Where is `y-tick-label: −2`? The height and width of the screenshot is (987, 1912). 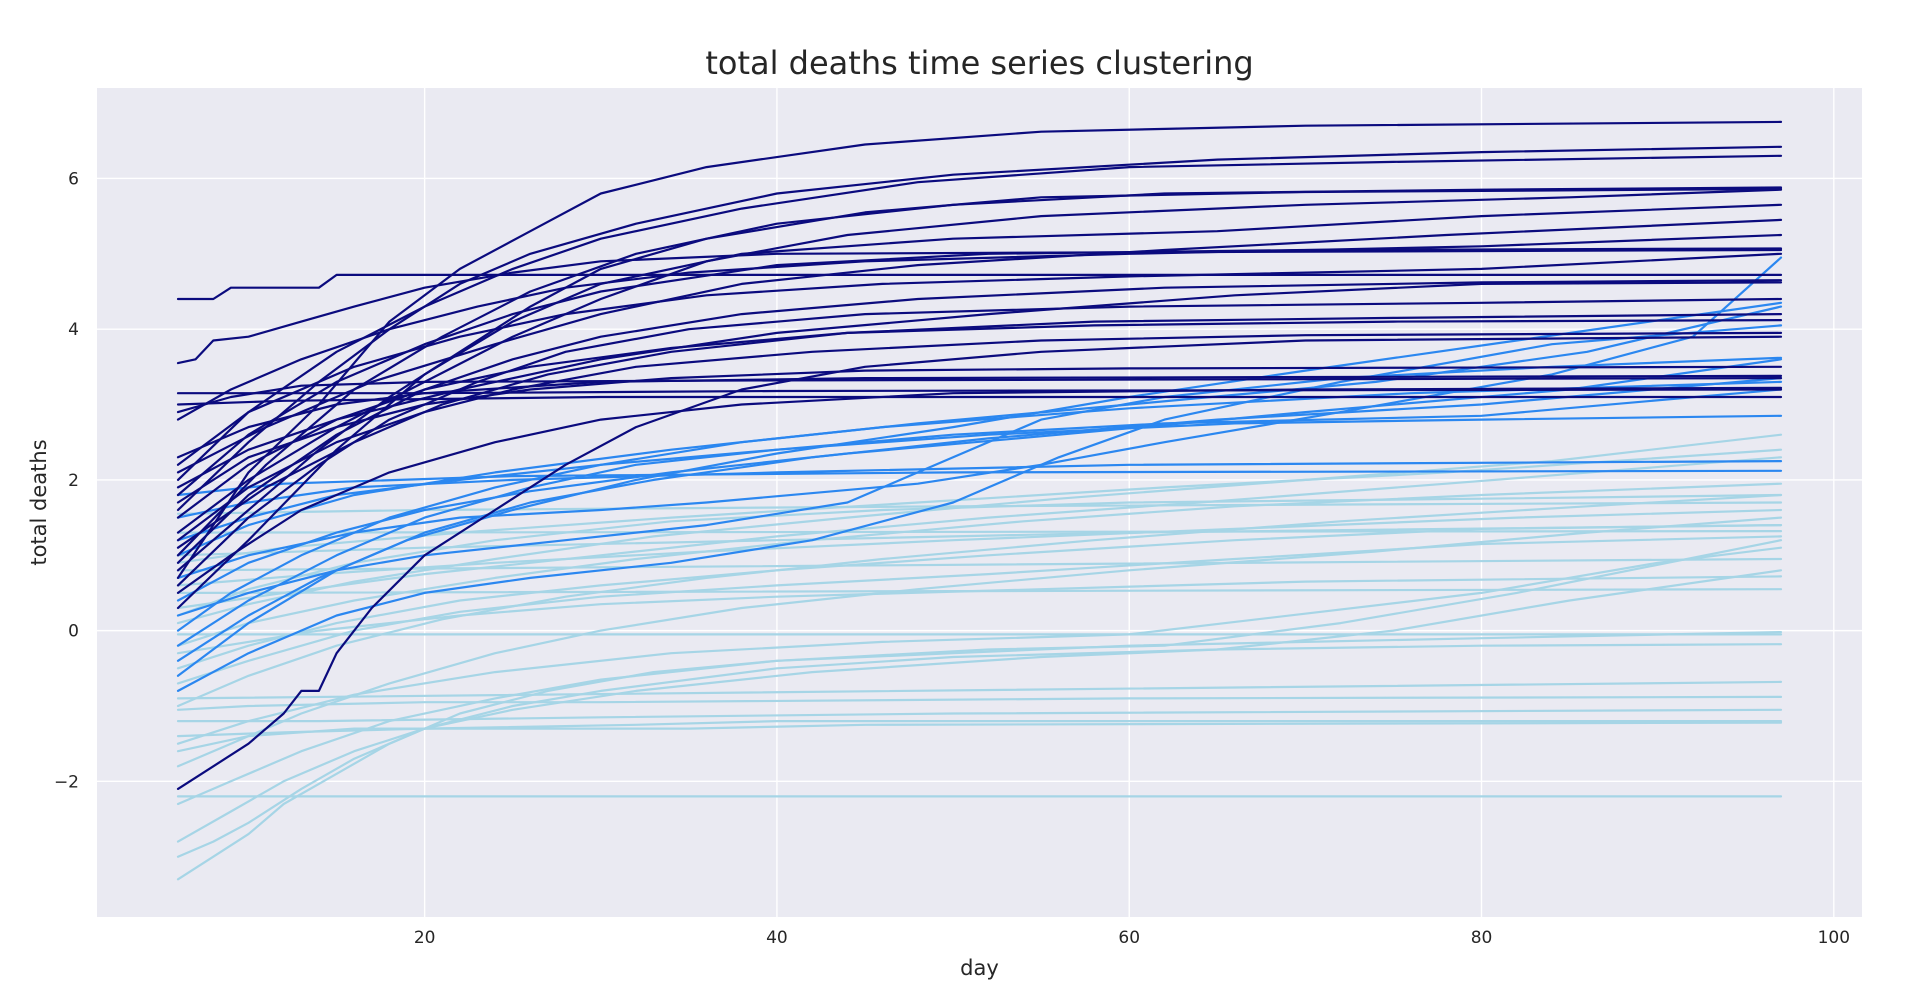
y-tick-label: −2 is located at coordinates (66, 782).